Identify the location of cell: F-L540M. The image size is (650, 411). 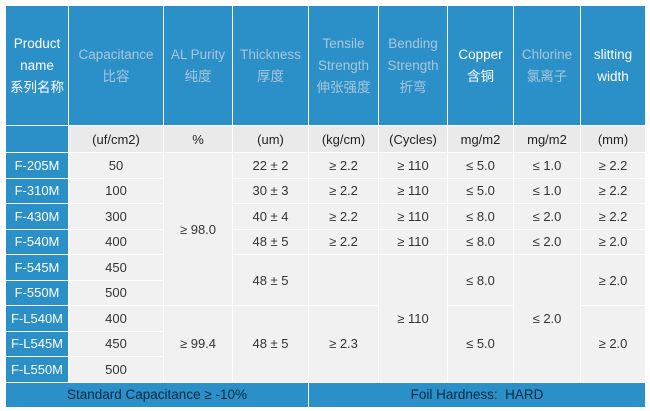
(37, 318).